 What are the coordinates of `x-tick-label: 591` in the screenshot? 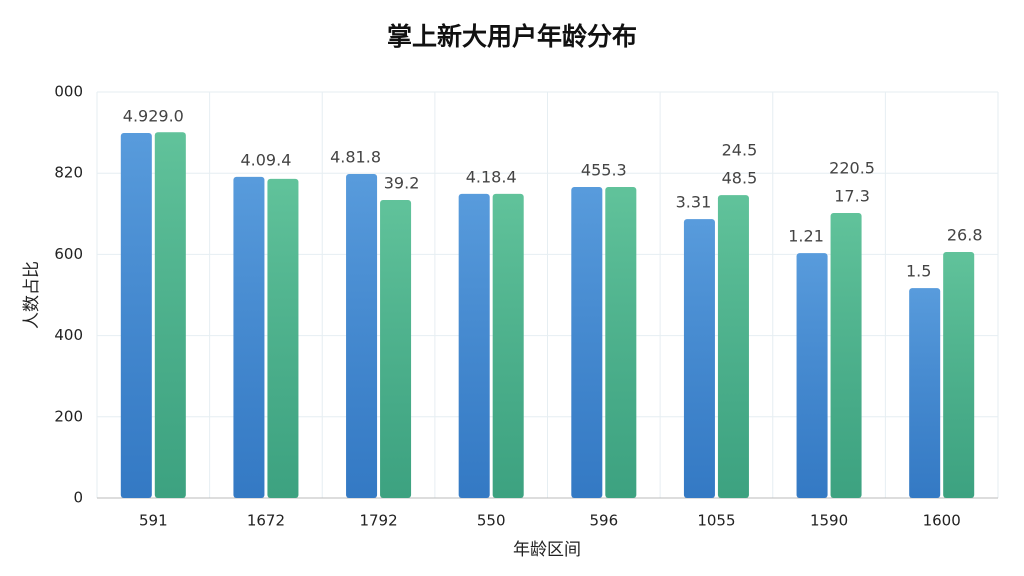 It's located at (153, 521).